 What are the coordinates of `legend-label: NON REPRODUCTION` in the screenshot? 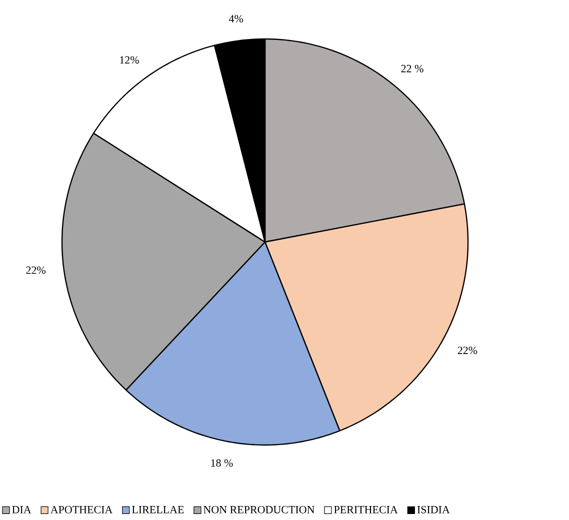 It's located at (259, 510).